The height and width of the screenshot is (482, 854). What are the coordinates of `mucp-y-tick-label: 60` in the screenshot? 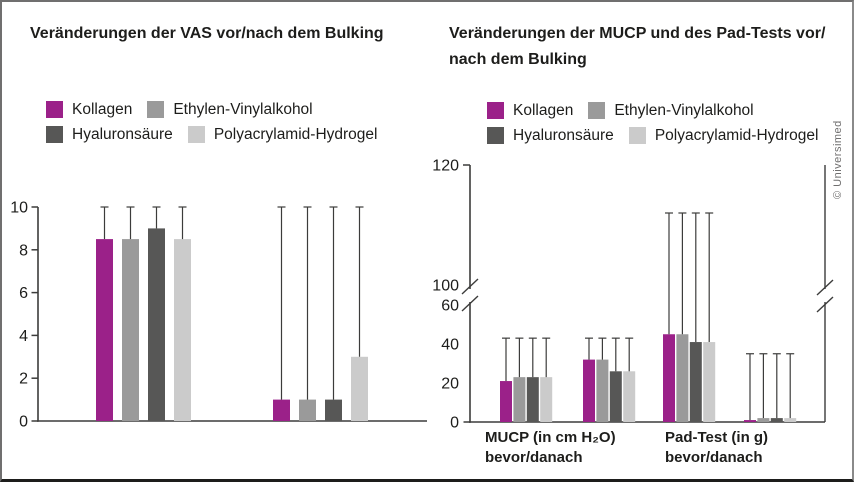 It's located at (450, 306).